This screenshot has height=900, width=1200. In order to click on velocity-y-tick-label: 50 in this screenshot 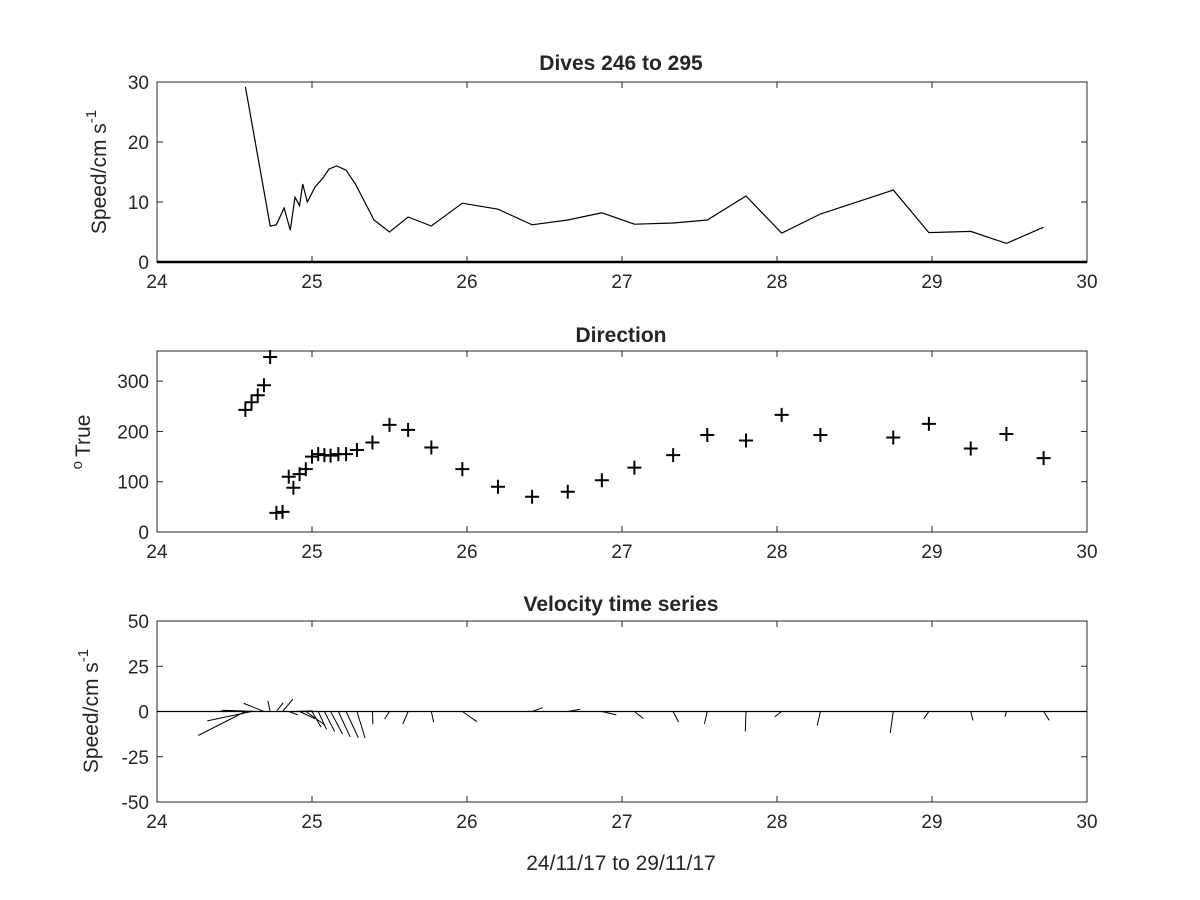, I will do `click(138, 622)`.